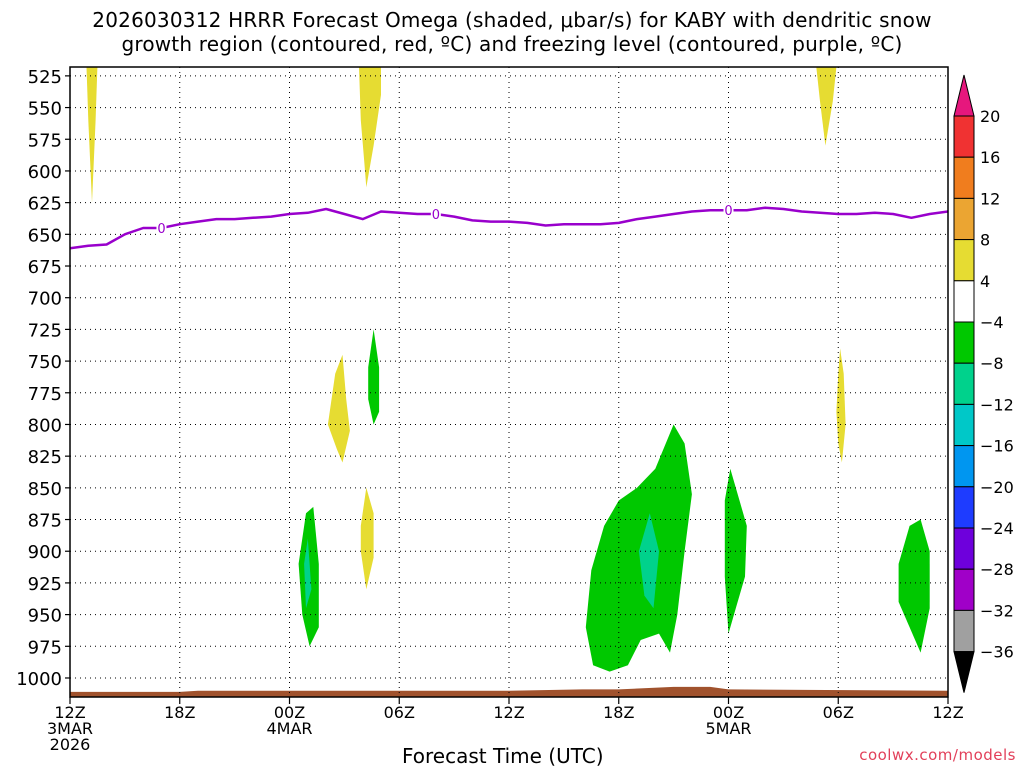  Describe the element at coordinates (985, 240) in the screenshot. I see `colorbar-level-label-3: 8` at that location.